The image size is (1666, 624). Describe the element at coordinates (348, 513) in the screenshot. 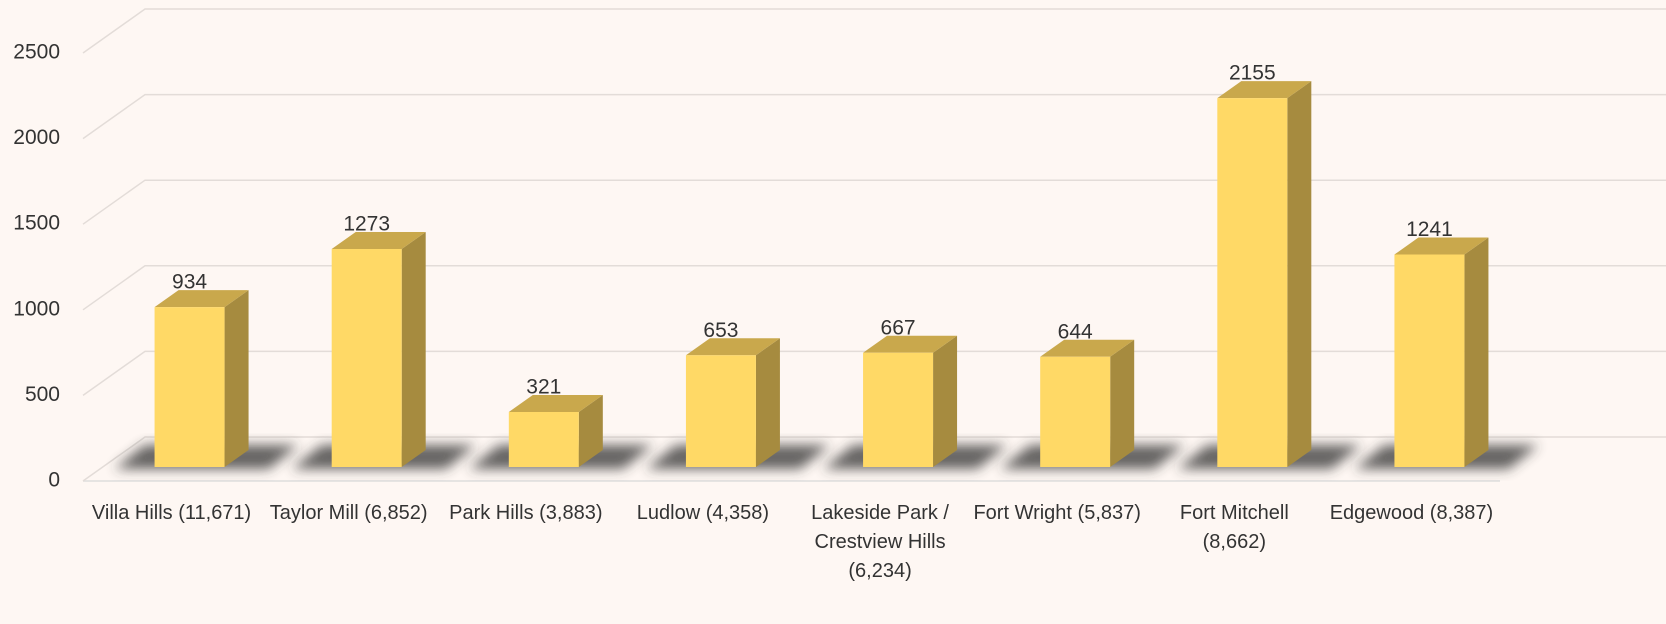

I see `x-tick-label: Taylor Mill (6,852)` at that location.